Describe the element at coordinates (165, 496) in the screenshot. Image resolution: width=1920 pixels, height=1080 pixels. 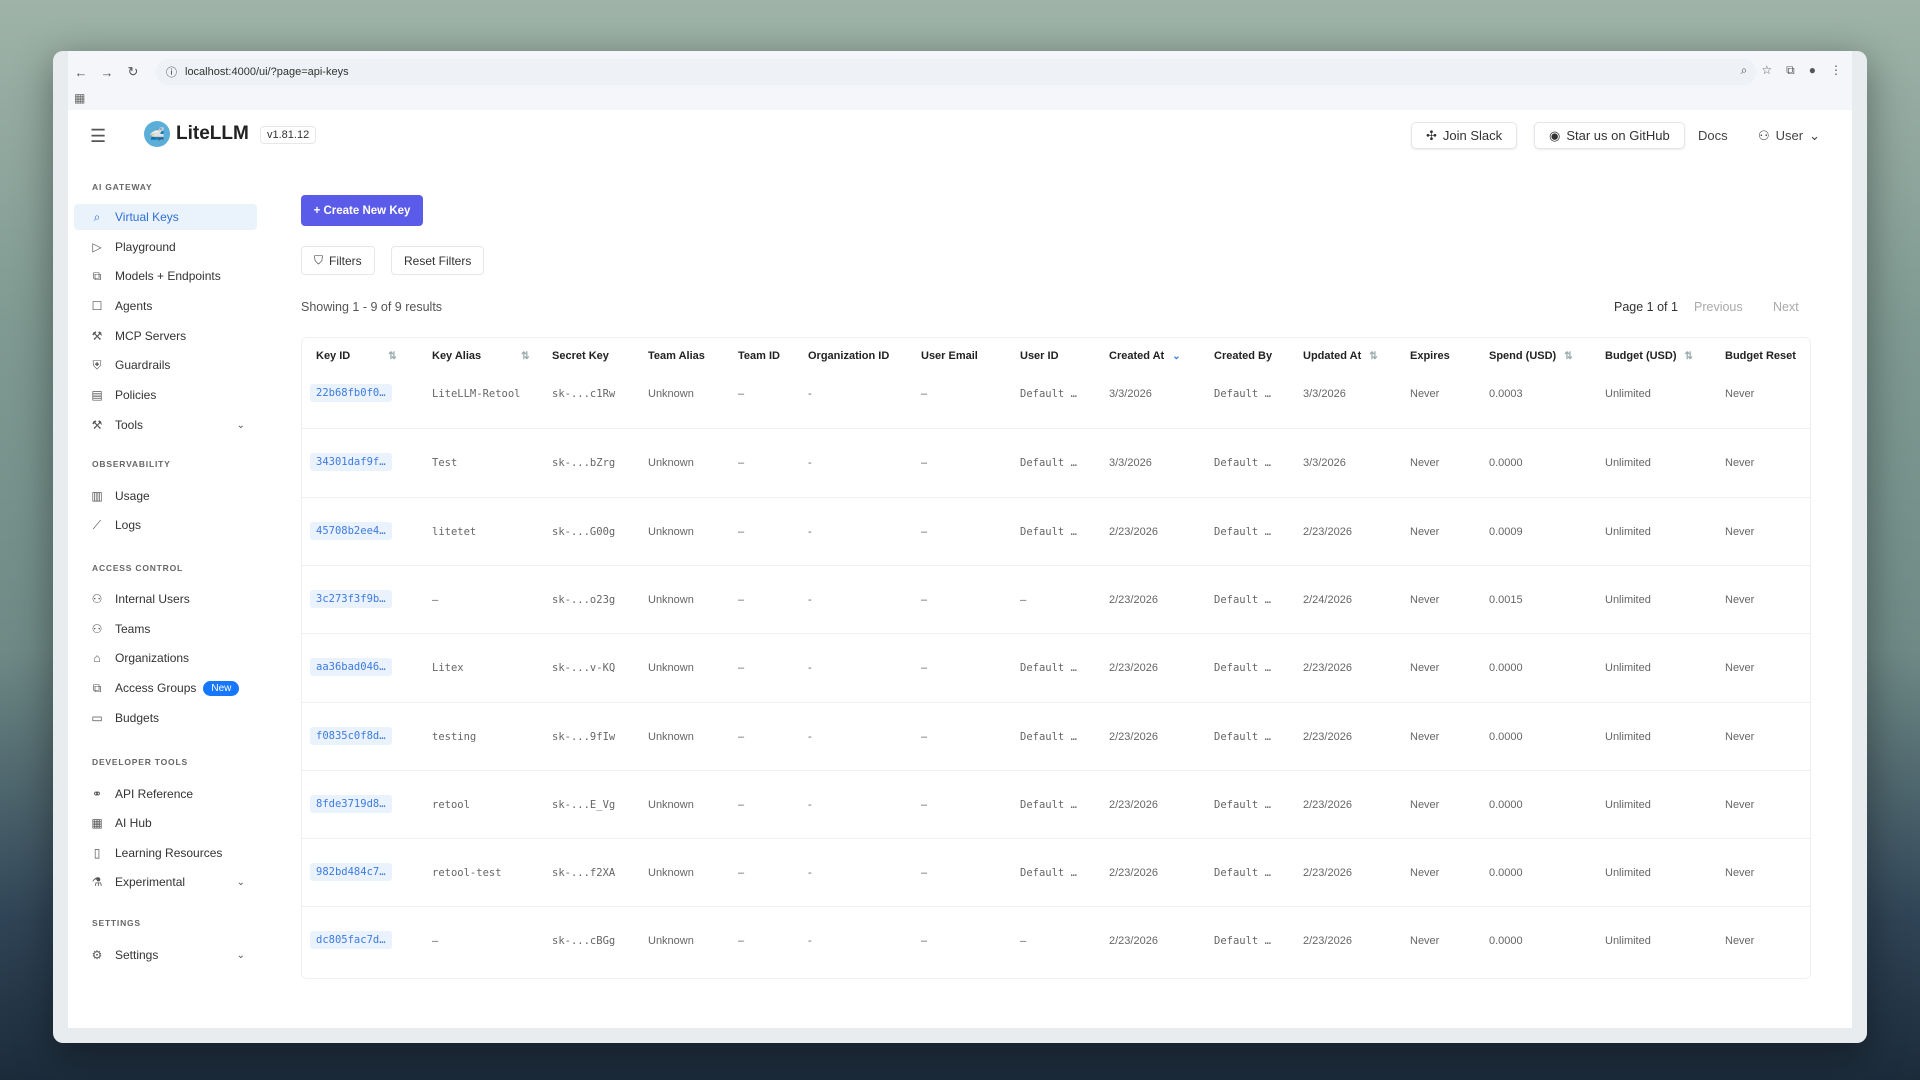
I see `sidebar-item-usage: ▥ Usage` at that location.